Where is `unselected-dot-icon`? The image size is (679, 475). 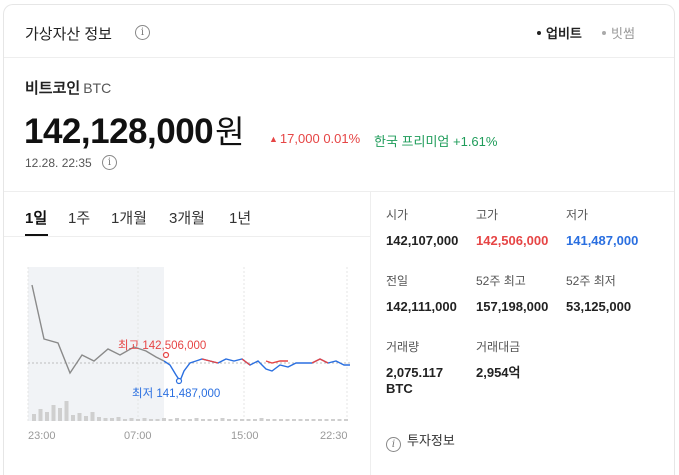
unselected-dot-icon is located at coordinates (604, 32).